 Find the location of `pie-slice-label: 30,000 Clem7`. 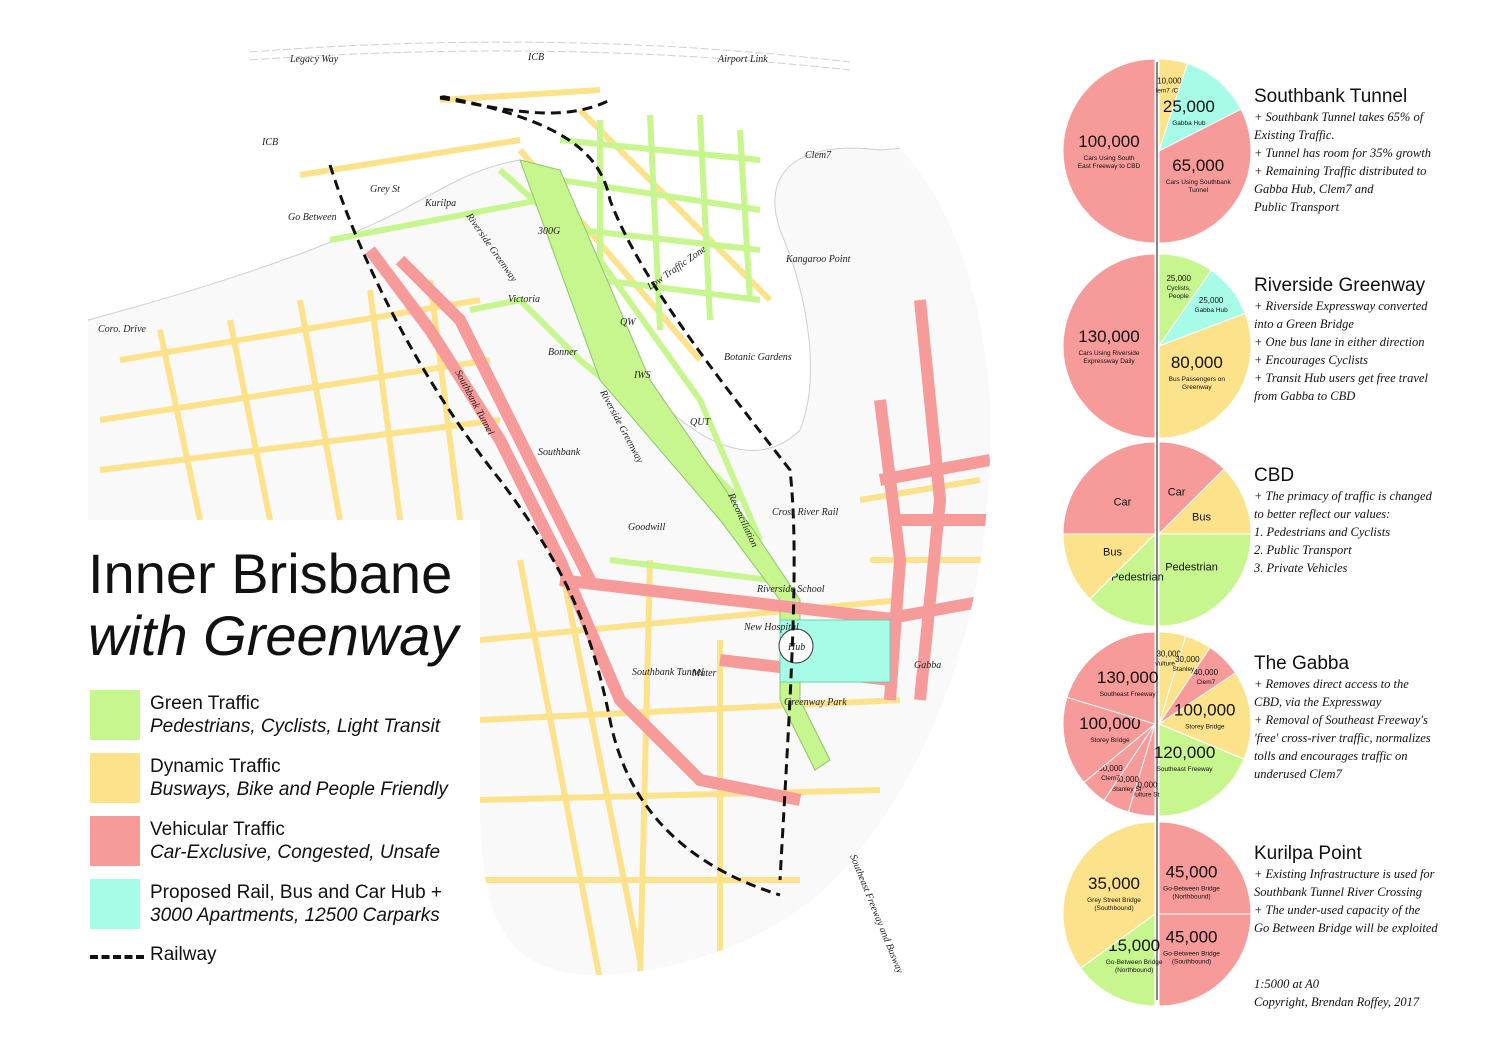

pie-slice-label: 30,000 Clem7 is located at coordinates (1110, 773).